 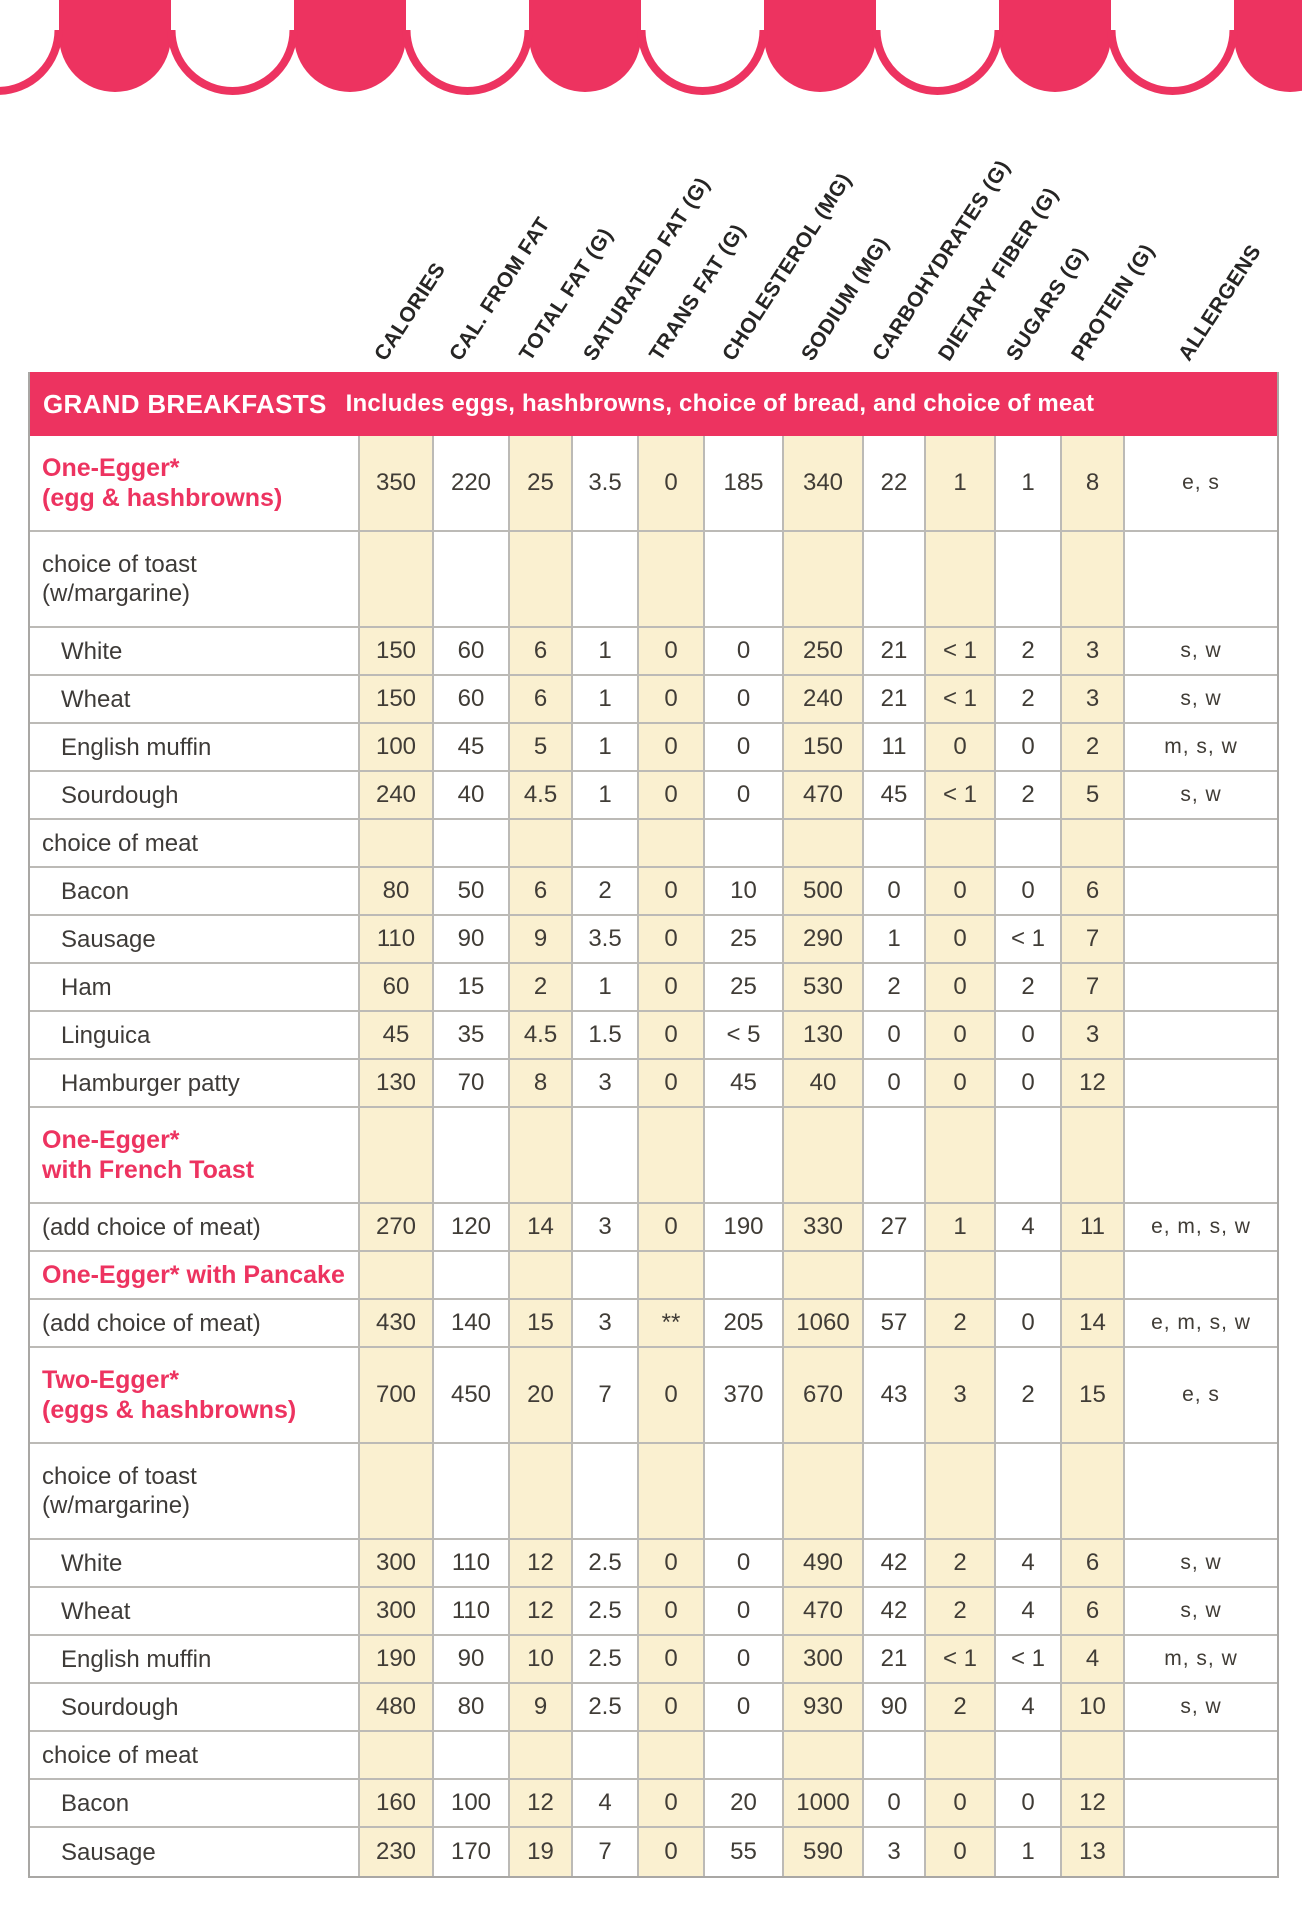 What do you see at coordinates (472, 1803) in the screenshot?
I see `cell-cal_from_fat: 100` at bounding box center [472, 1803].